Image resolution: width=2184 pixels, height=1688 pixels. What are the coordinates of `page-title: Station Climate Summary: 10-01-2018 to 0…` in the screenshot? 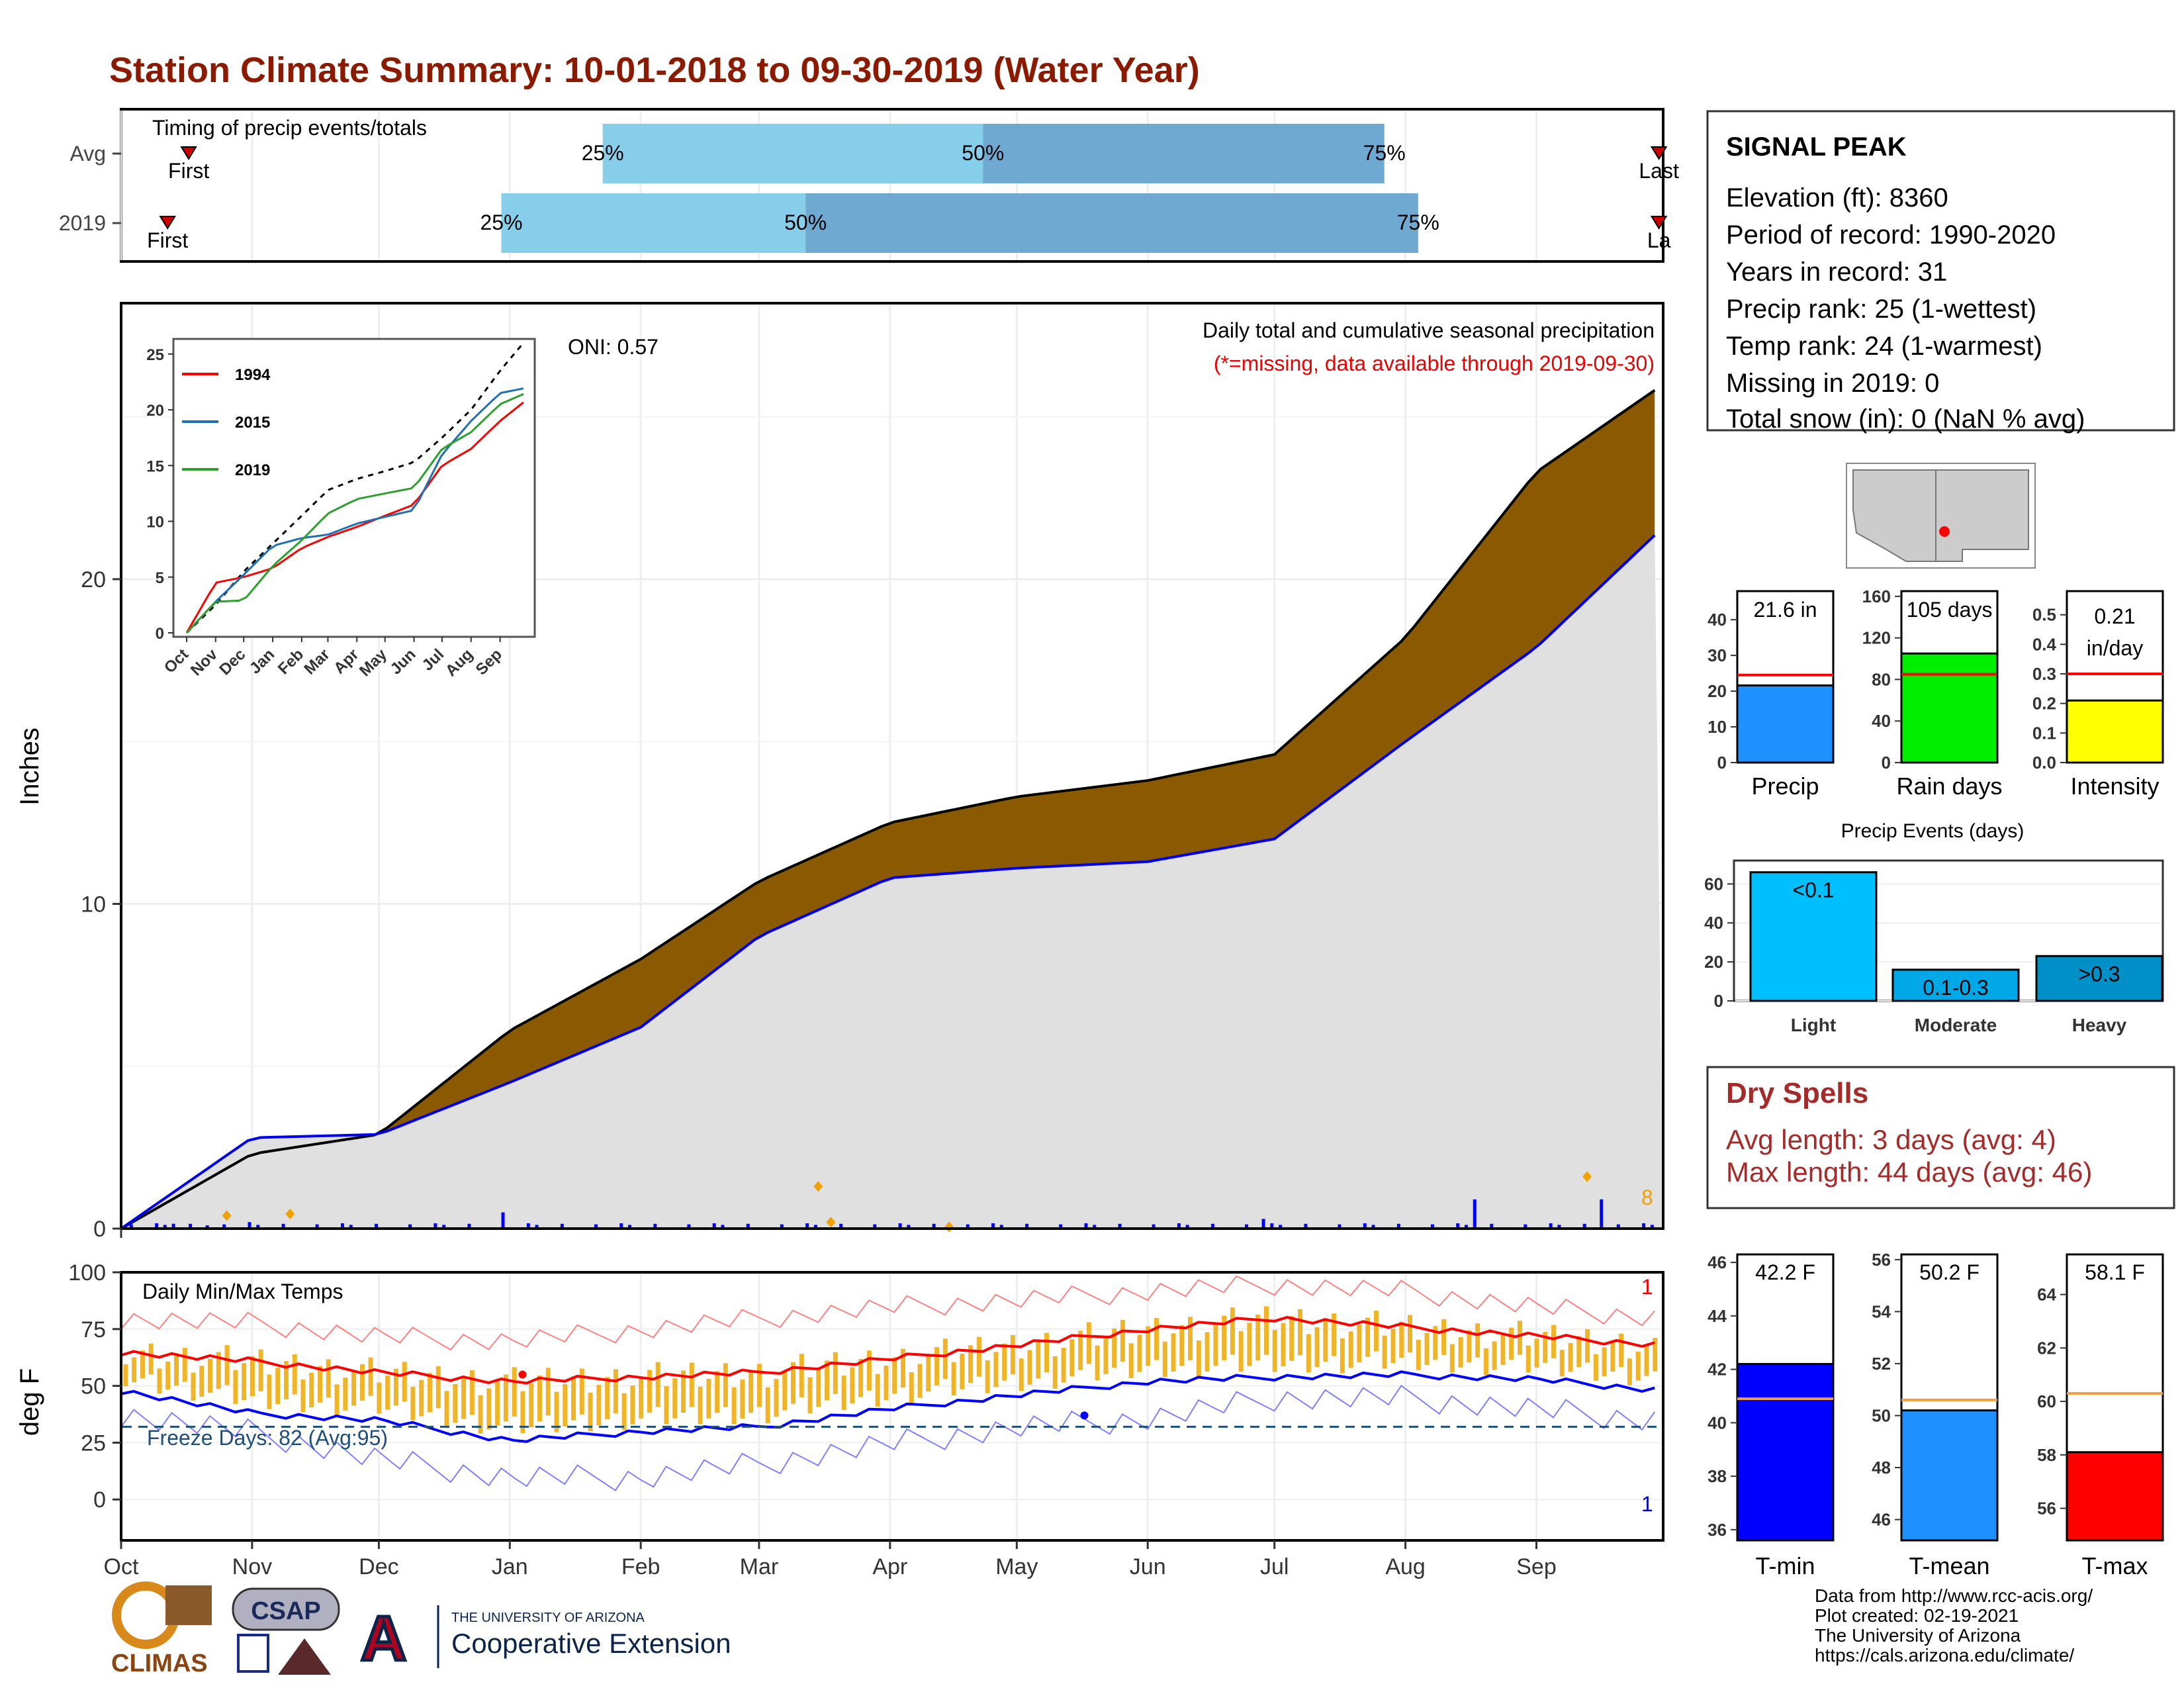 It's located at (654, 70).